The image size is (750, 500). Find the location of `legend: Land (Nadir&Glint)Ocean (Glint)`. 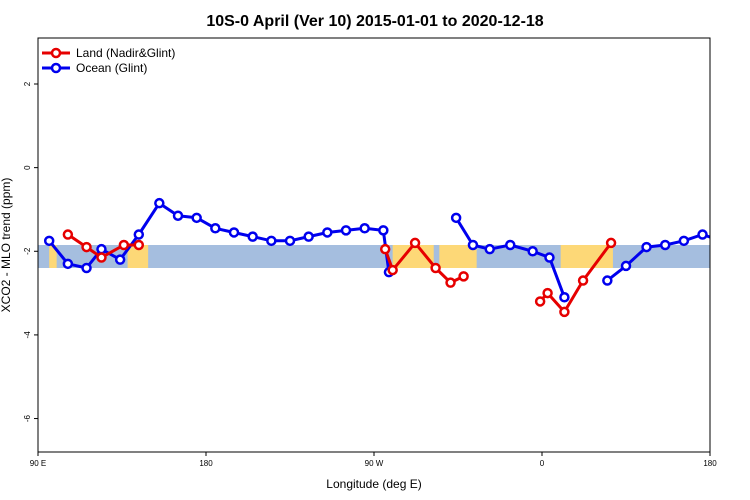

legend: Land (Nadir&Glint)Ocean (Glint) is located at coordinates (108, 60).